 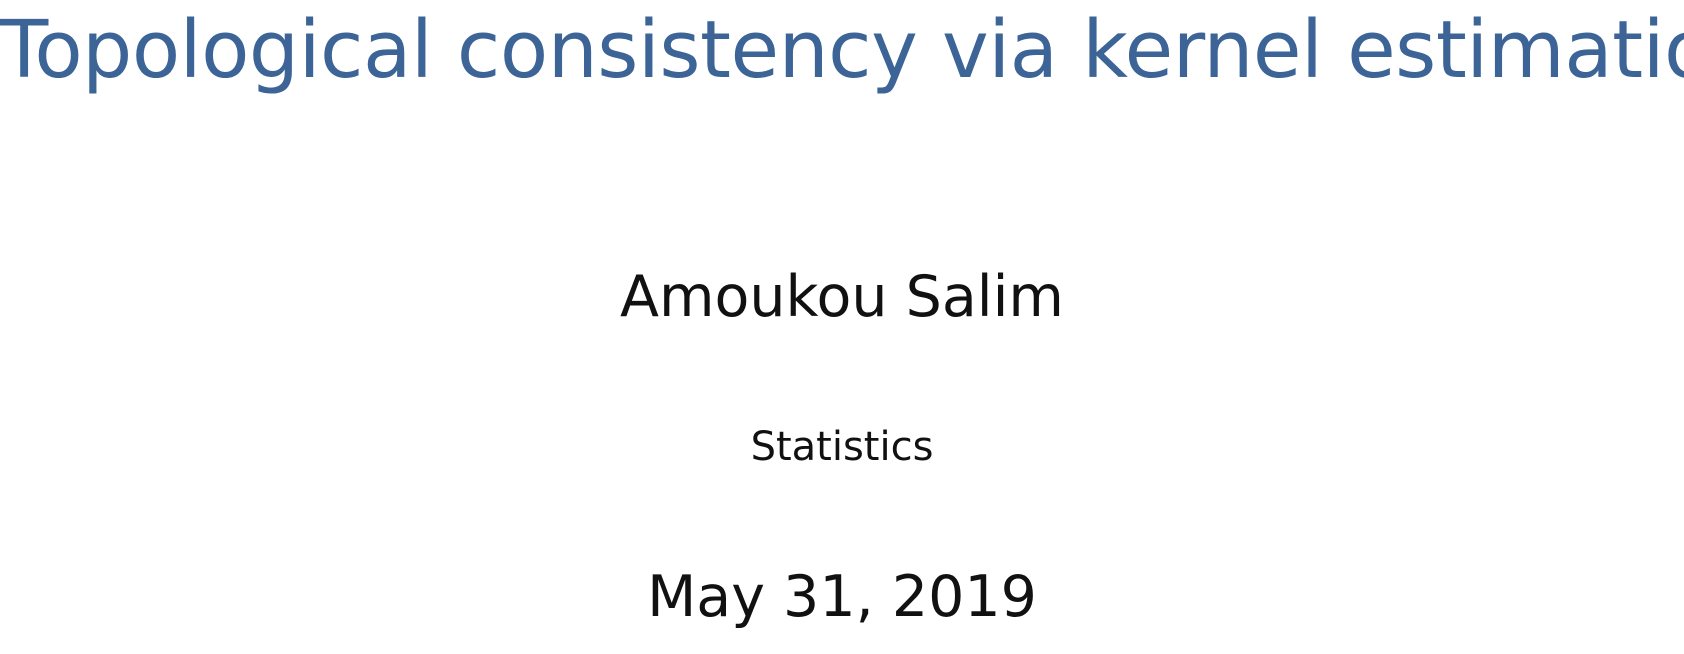 I want to click on author-name: Amoukou Salim, so click(x=842, y=297).